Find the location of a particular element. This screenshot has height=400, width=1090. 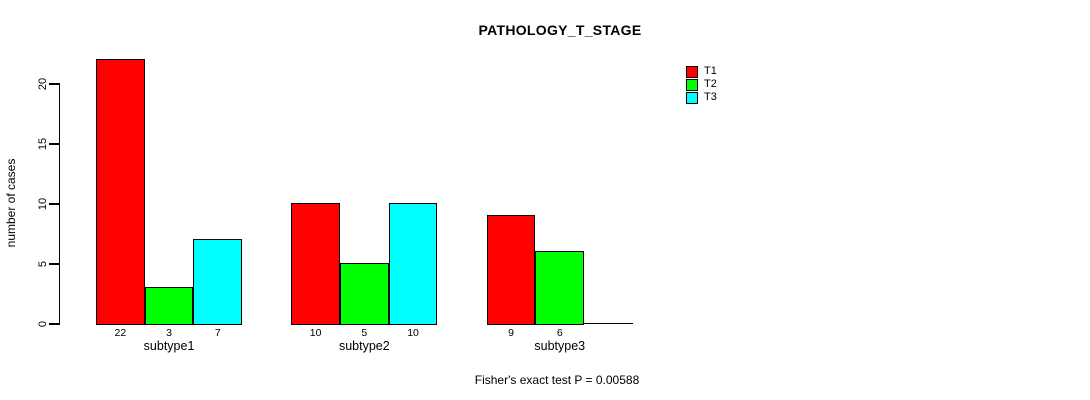

bar-value-label: 6 is located at coordinates (559, 333).